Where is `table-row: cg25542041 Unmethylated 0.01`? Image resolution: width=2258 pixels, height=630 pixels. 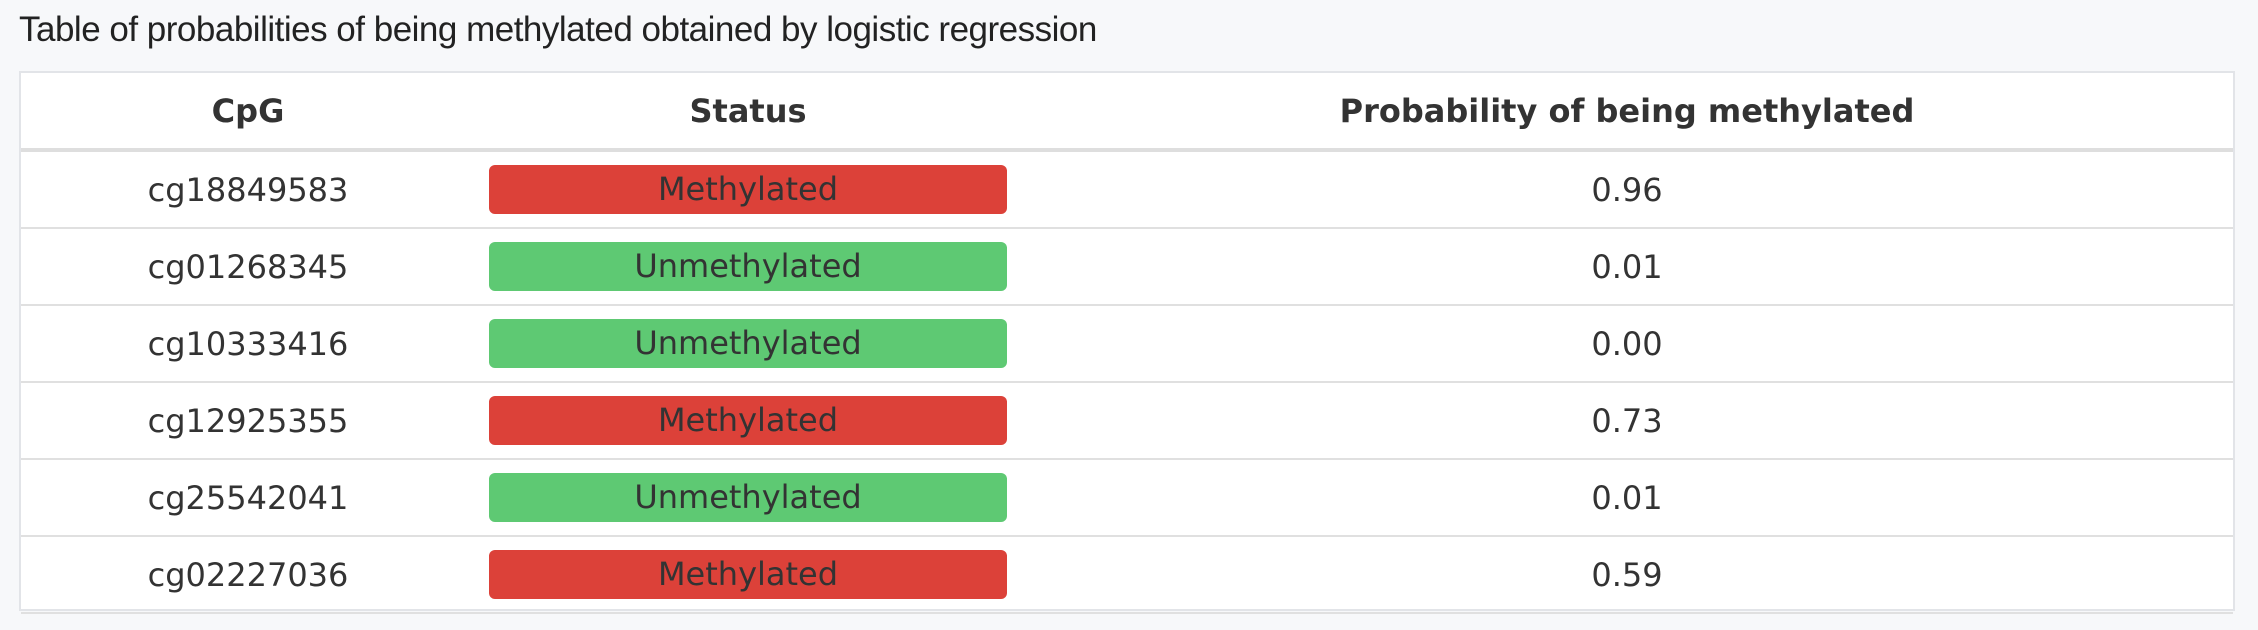
table-row: cg25542041 Unmethylated 0.01 is located at coordinates (1127, 498).